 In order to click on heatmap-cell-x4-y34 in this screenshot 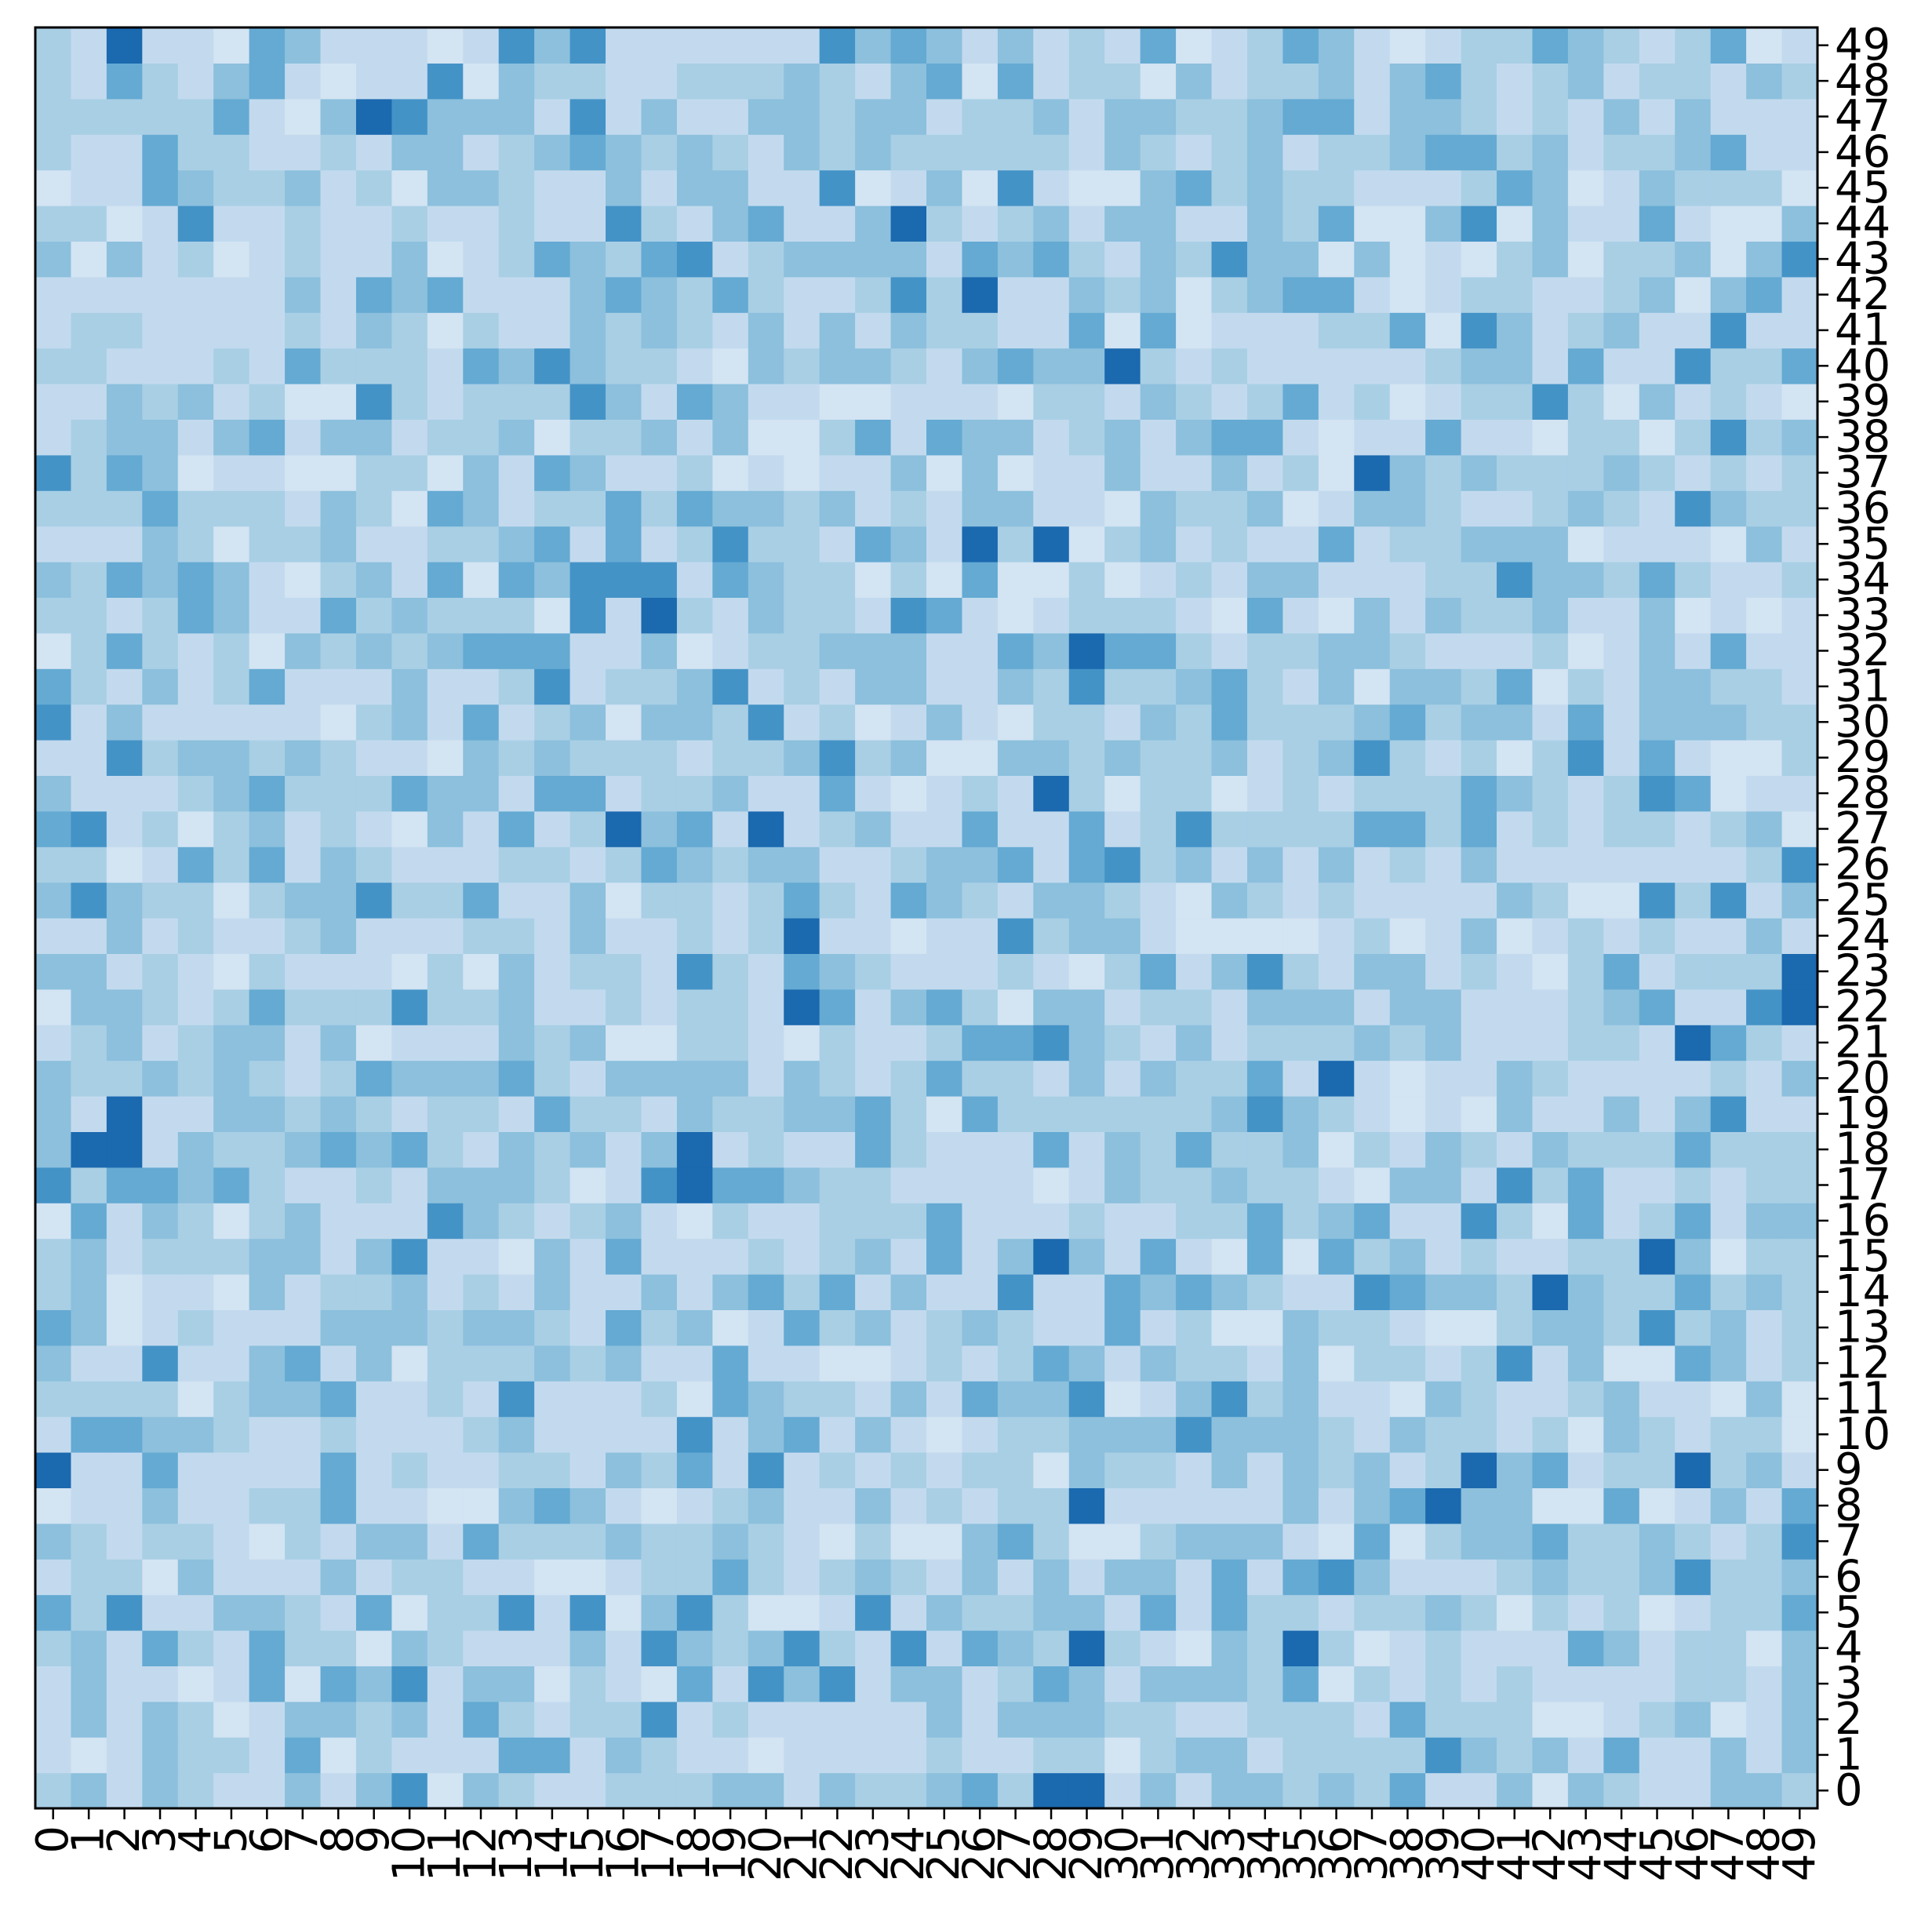, I will do `click(195, 580)`.